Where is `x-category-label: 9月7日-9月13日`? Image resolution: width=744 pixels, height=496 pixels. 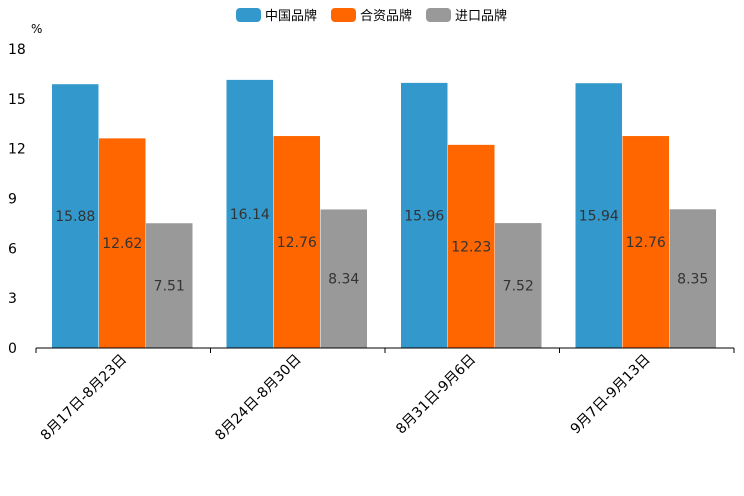 x-category-label: 9月7日-9月13日 is located at coordinates (611, 395).